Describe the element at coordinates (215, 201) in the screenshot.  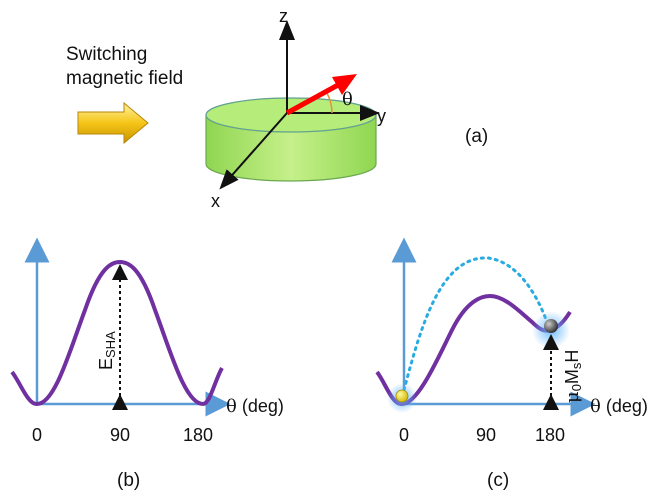
I see `x-axis-label: x` at that location.